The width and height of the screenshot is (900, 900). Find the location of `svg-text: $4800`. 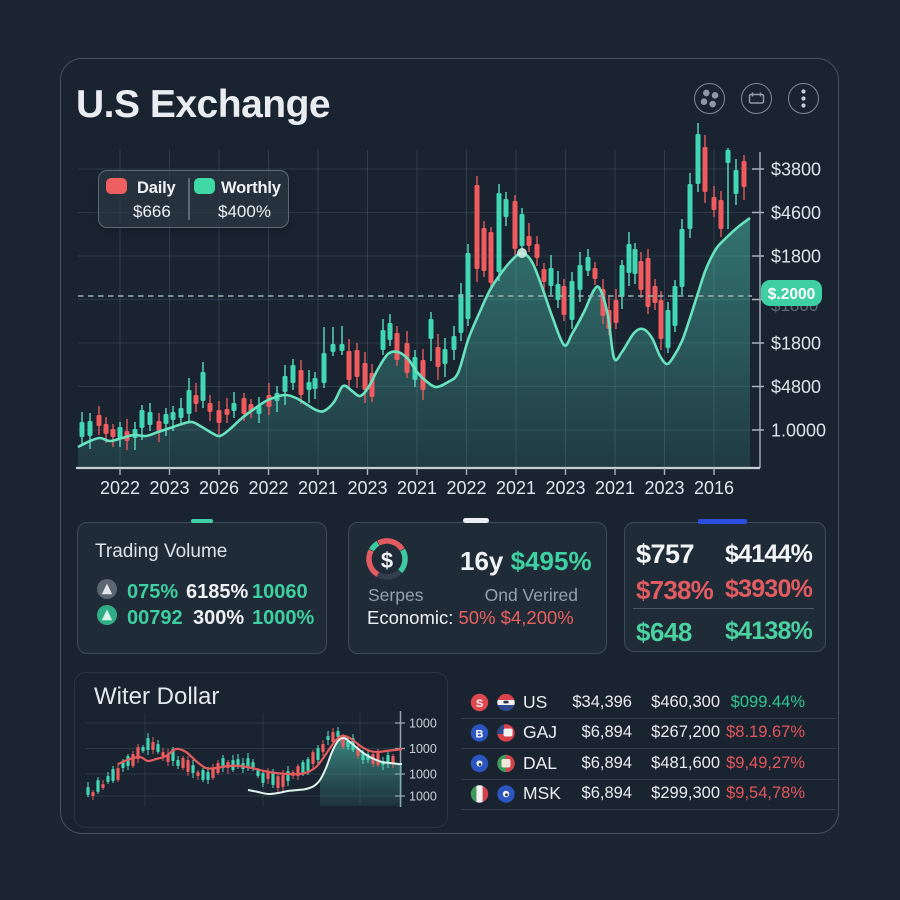

svg-text: $4800 is located at coordinates (796, 387).